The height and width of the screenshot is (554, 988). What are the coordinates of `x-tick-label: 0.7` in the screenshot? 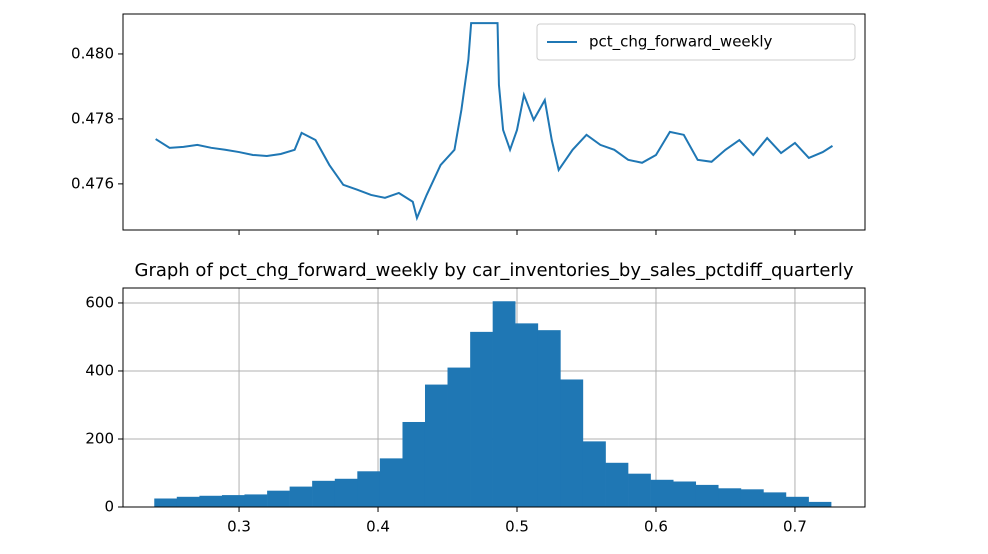 It's located at (795, 527).